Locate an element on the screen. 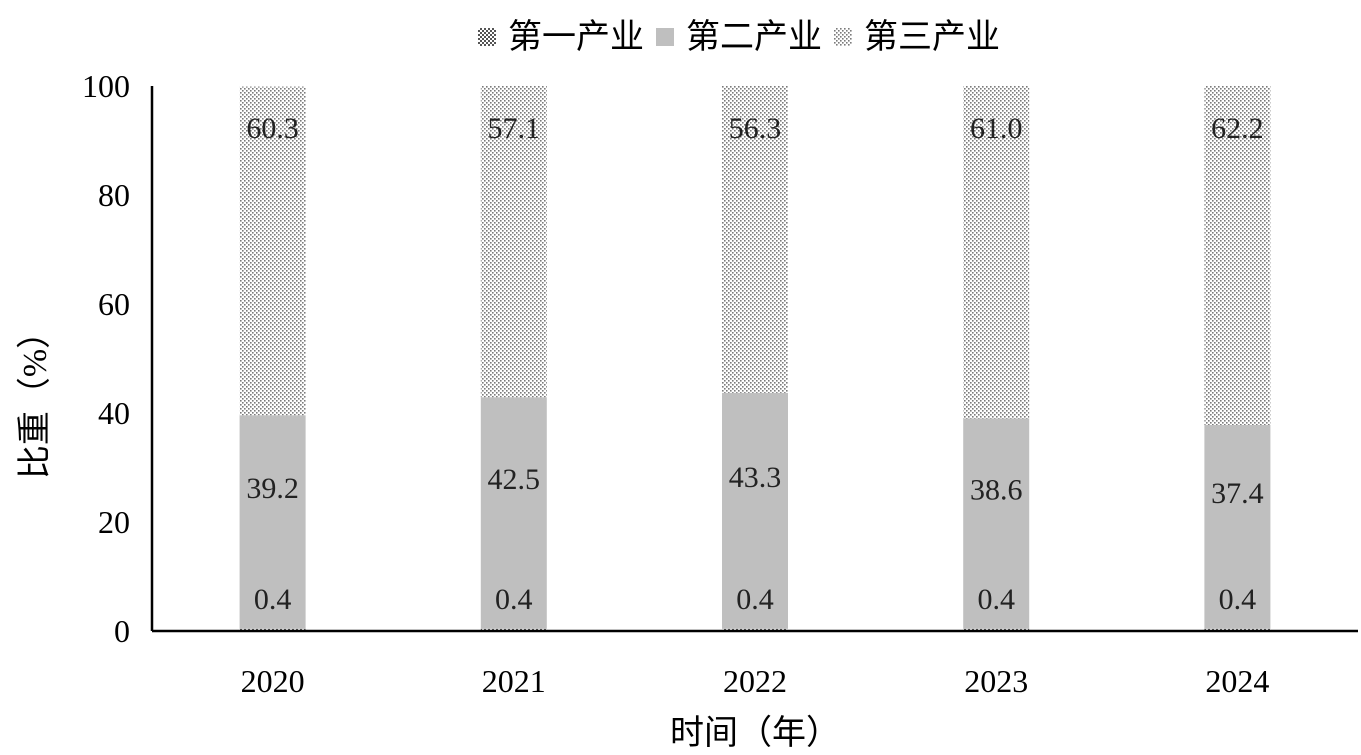  bar-tertiary-2023 is located at coordinates (996, 252).